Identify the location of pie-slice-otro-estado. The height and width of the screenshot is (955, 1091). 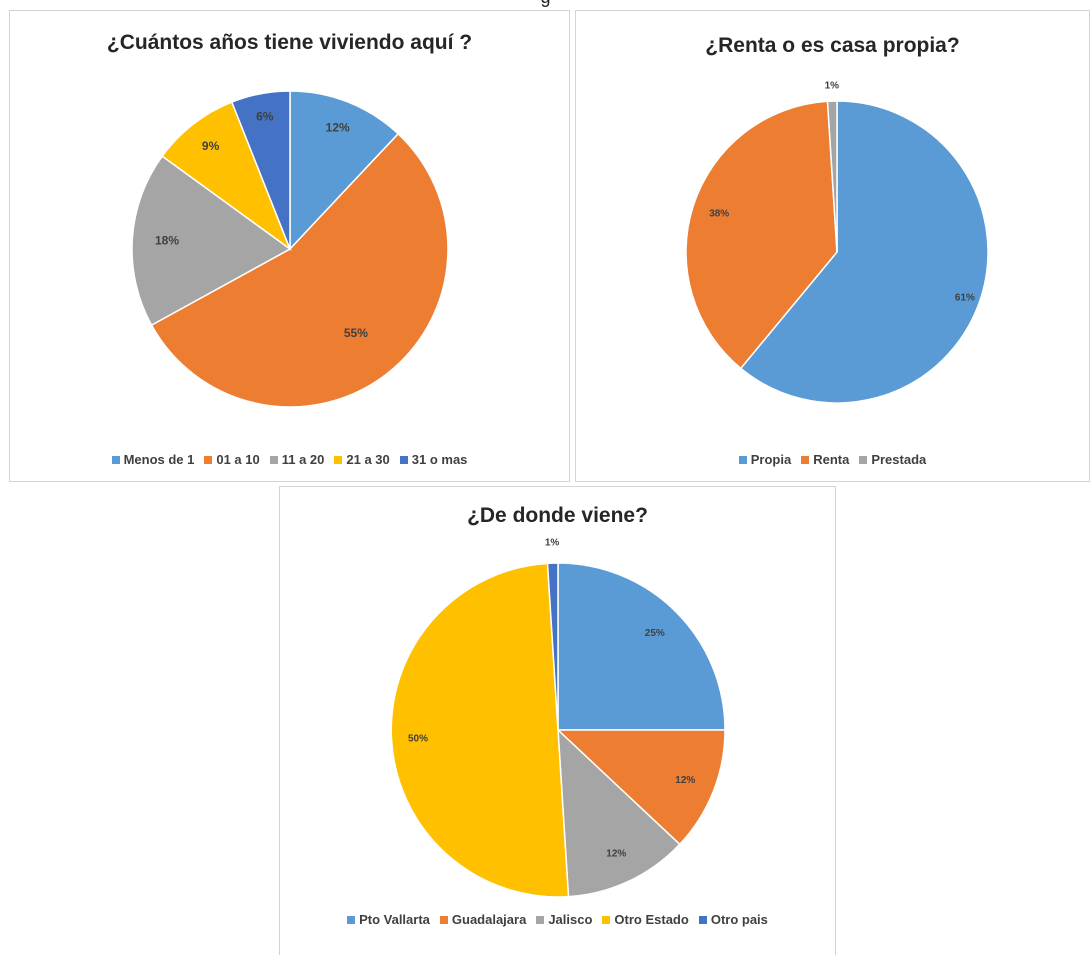
(480, 730).